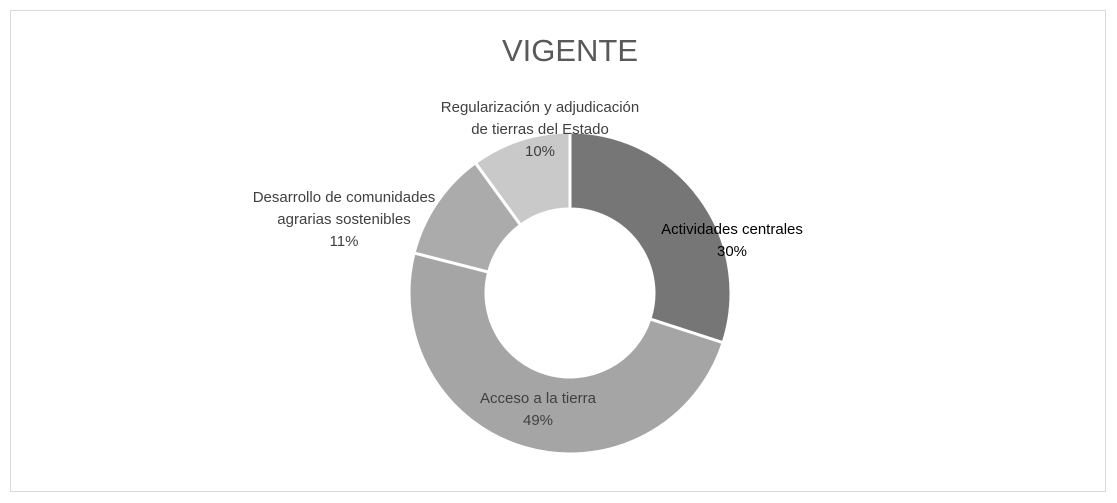  I want to click on category-label: Actividades centrales, so click(732, 229).